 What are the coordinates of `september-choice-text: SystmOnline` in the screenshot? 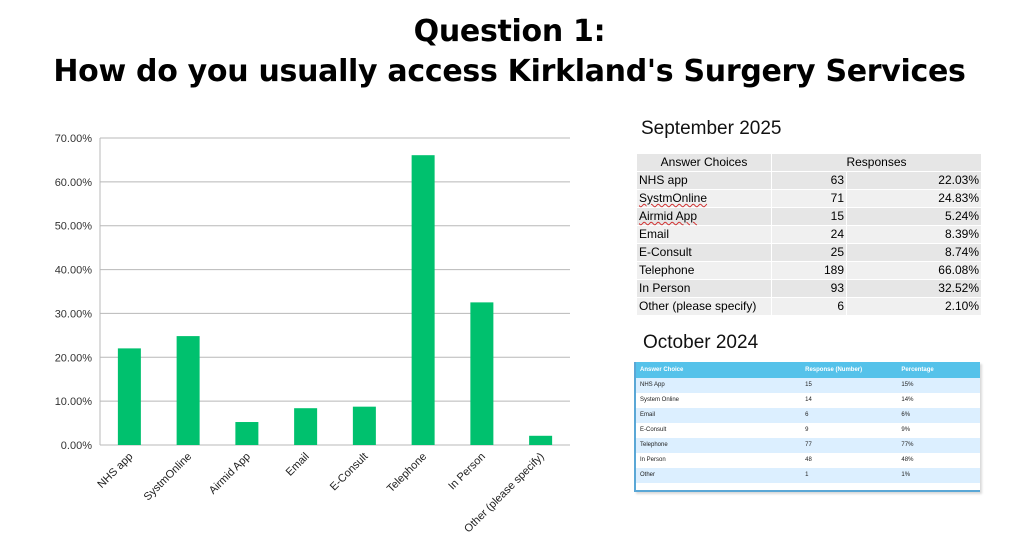 It's located at (673, 198).